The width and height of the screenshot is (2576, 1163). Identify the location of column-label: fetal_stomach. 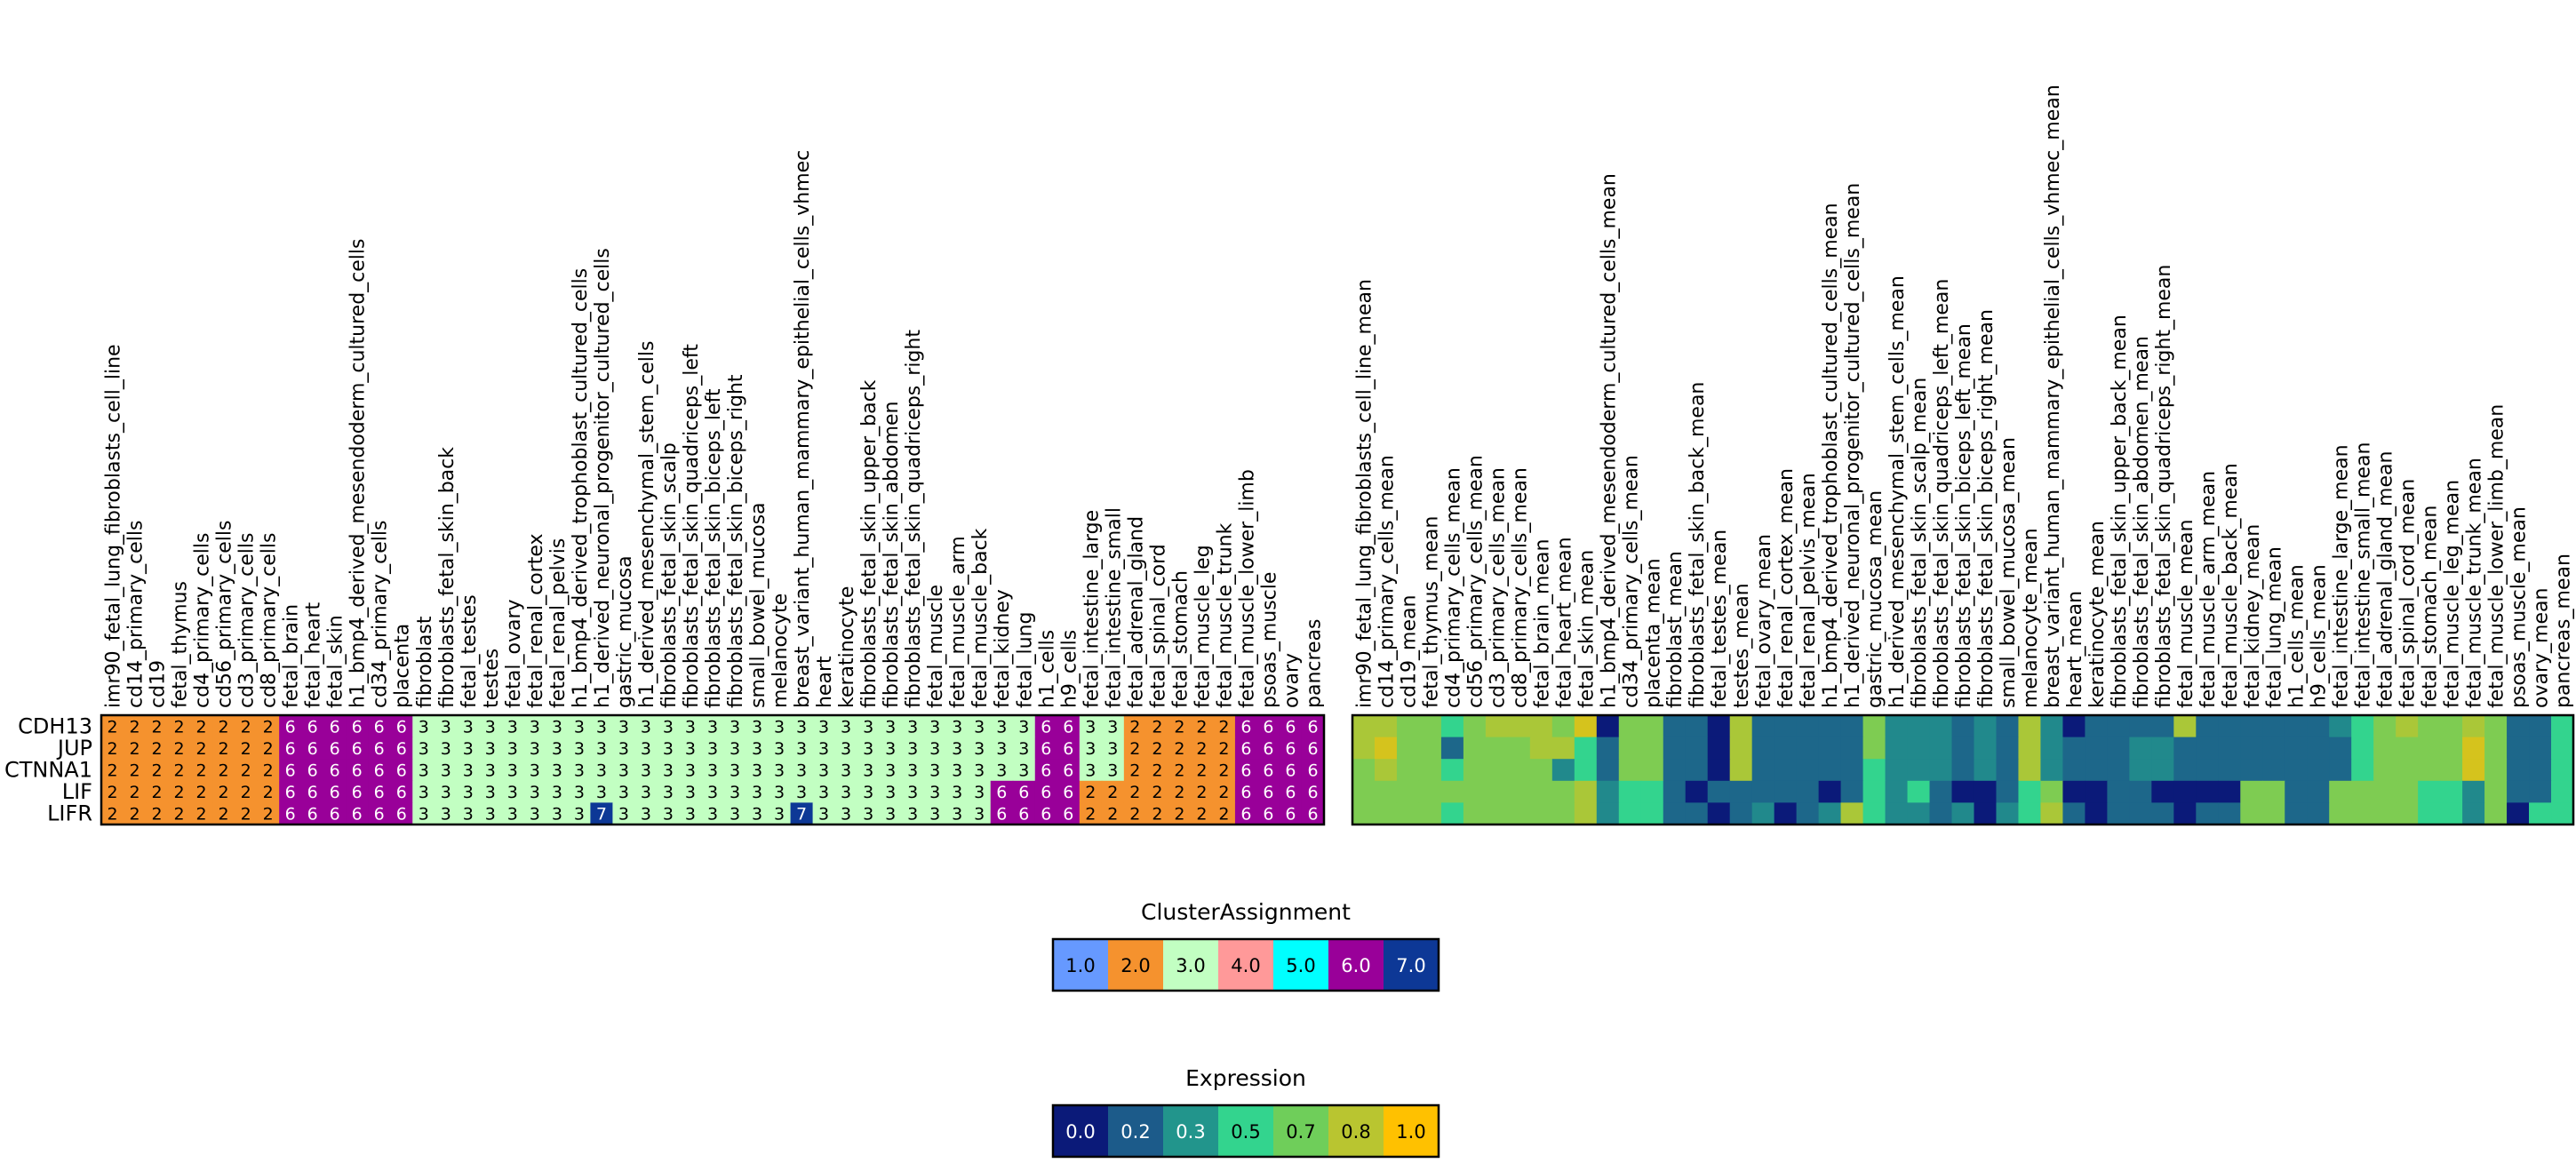
(1180, 639).